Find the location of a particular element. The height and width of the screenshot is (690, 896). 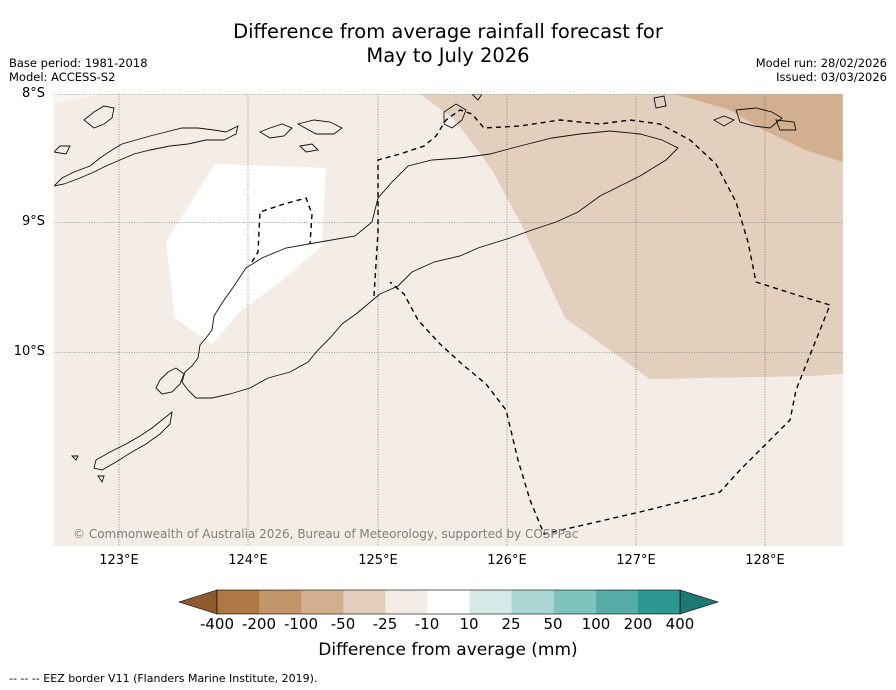

colorbar-extend-high is located at coordinates (699, 602).